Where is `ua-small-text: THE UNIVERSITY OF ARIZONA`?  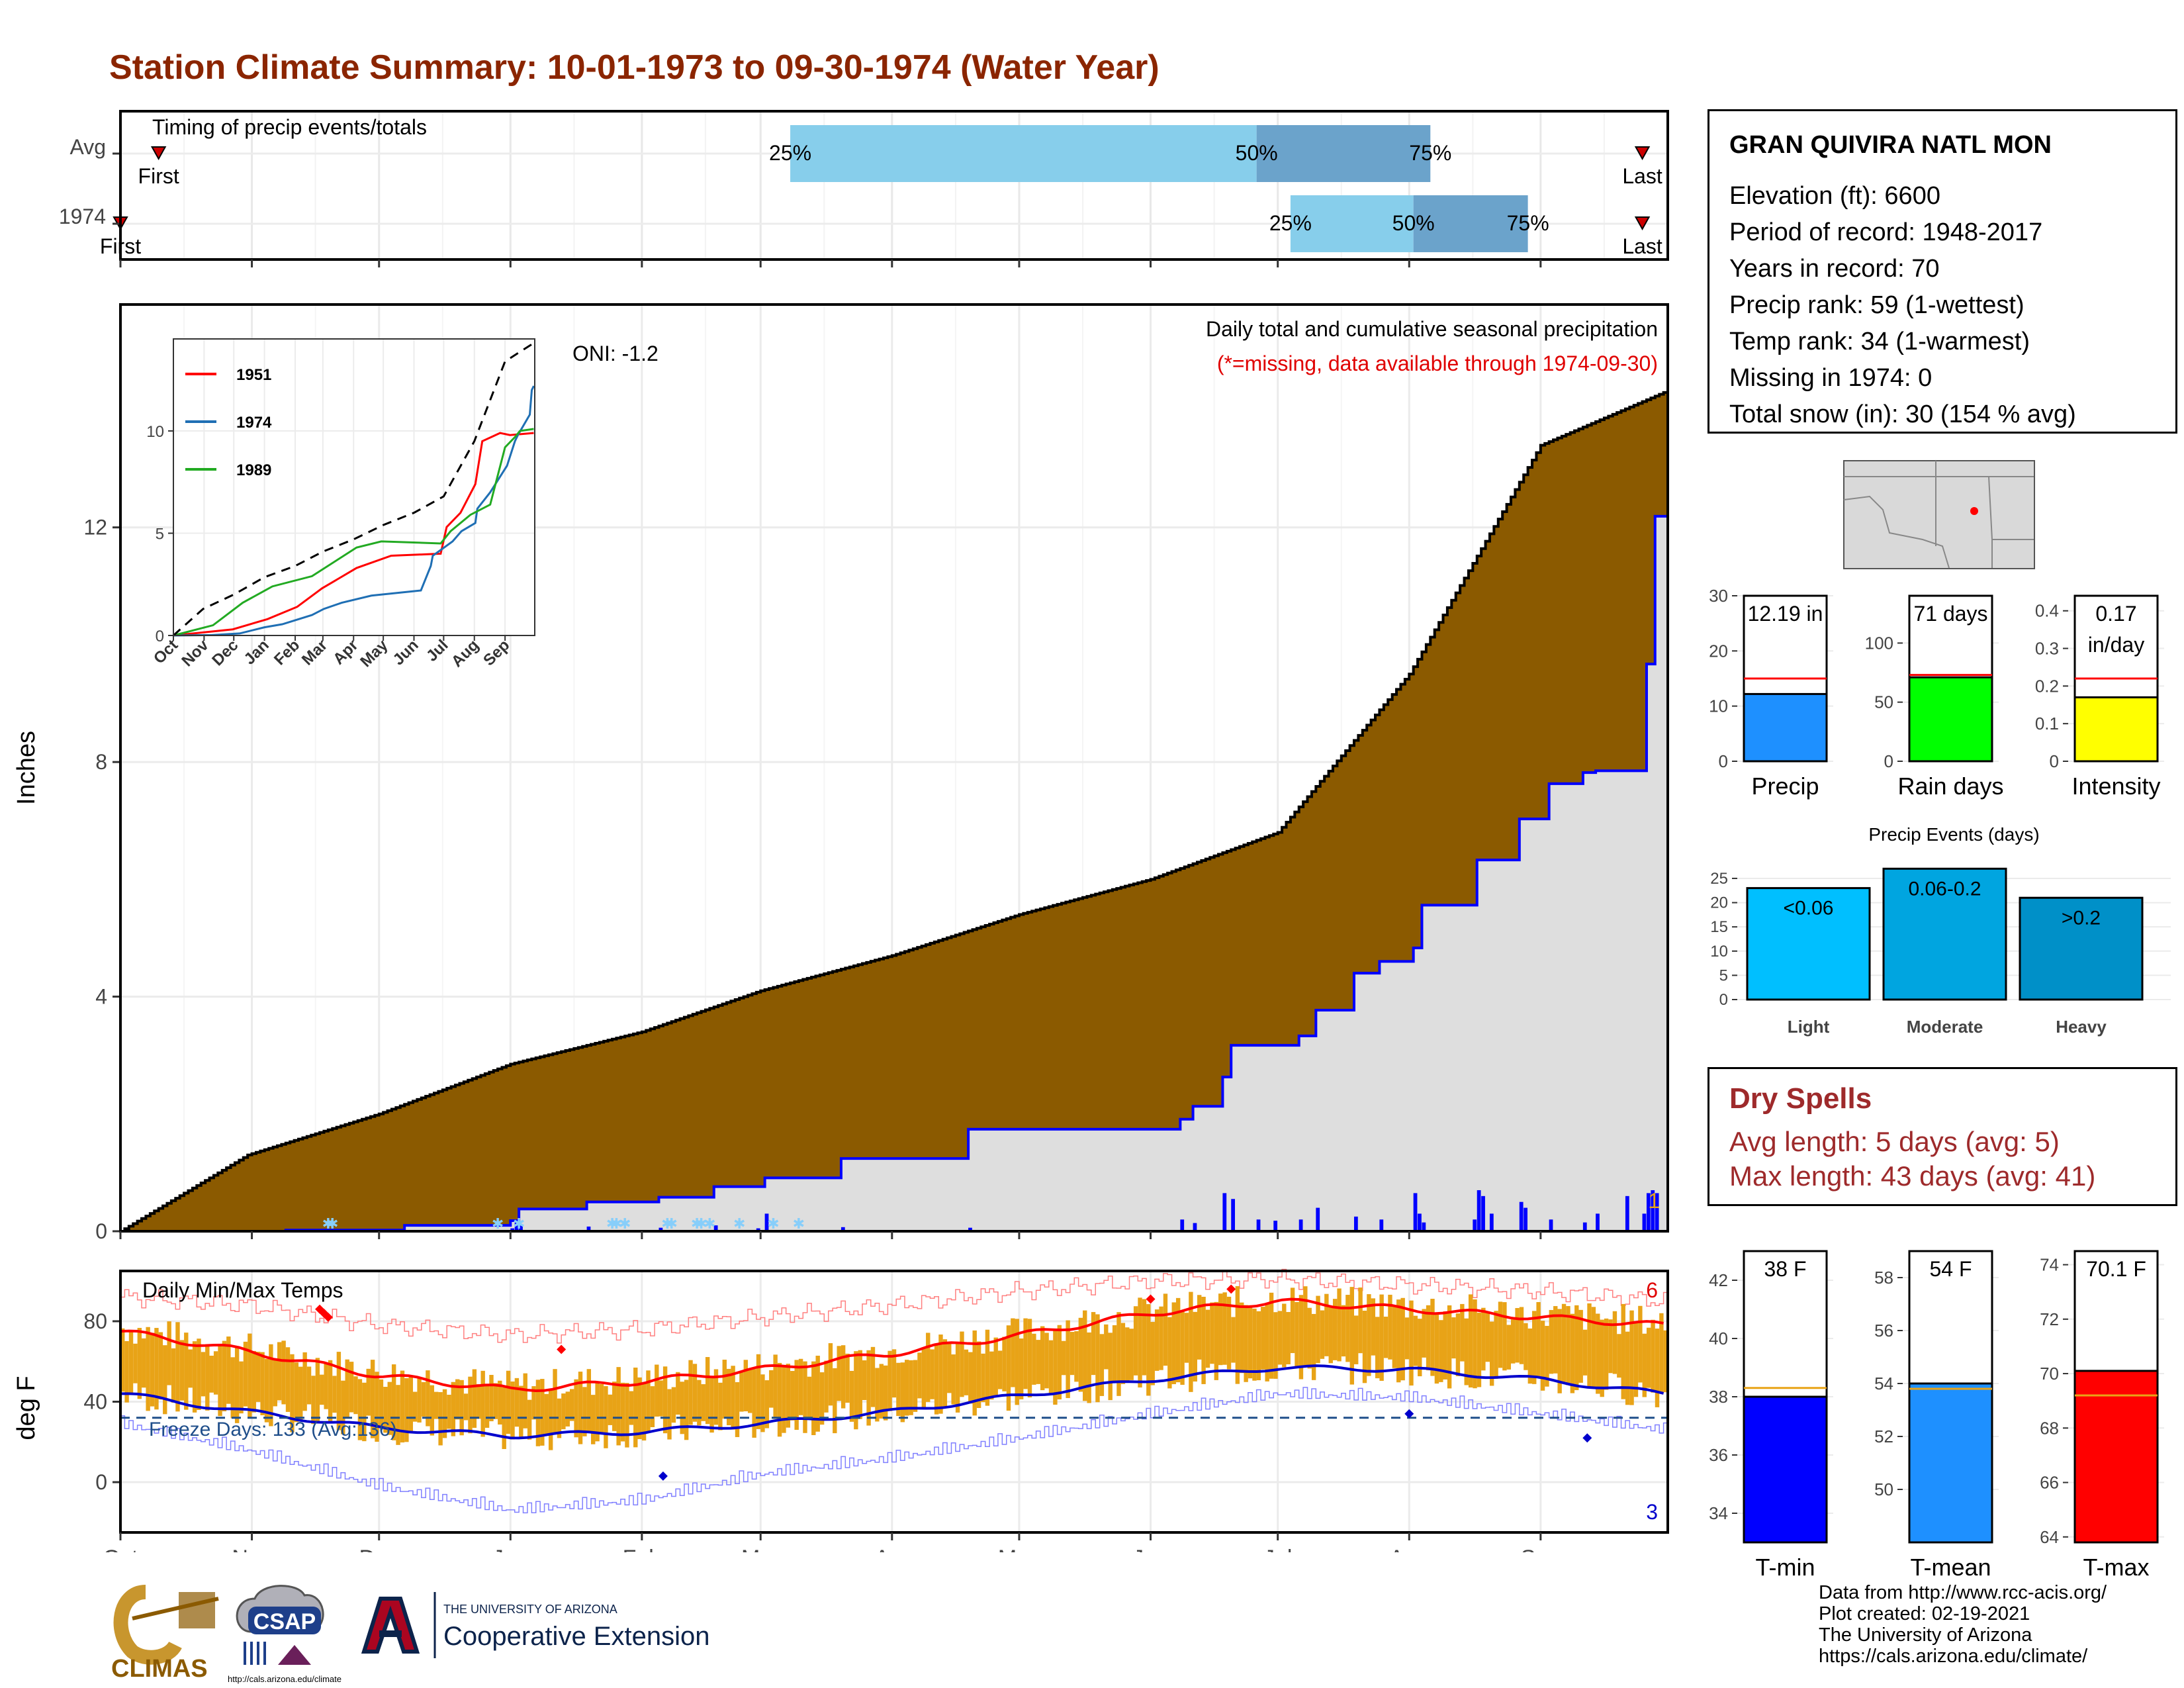 ua-small-text: THE UNIVERSITY OF ARIZONA is located at coordinates (530, 1609).